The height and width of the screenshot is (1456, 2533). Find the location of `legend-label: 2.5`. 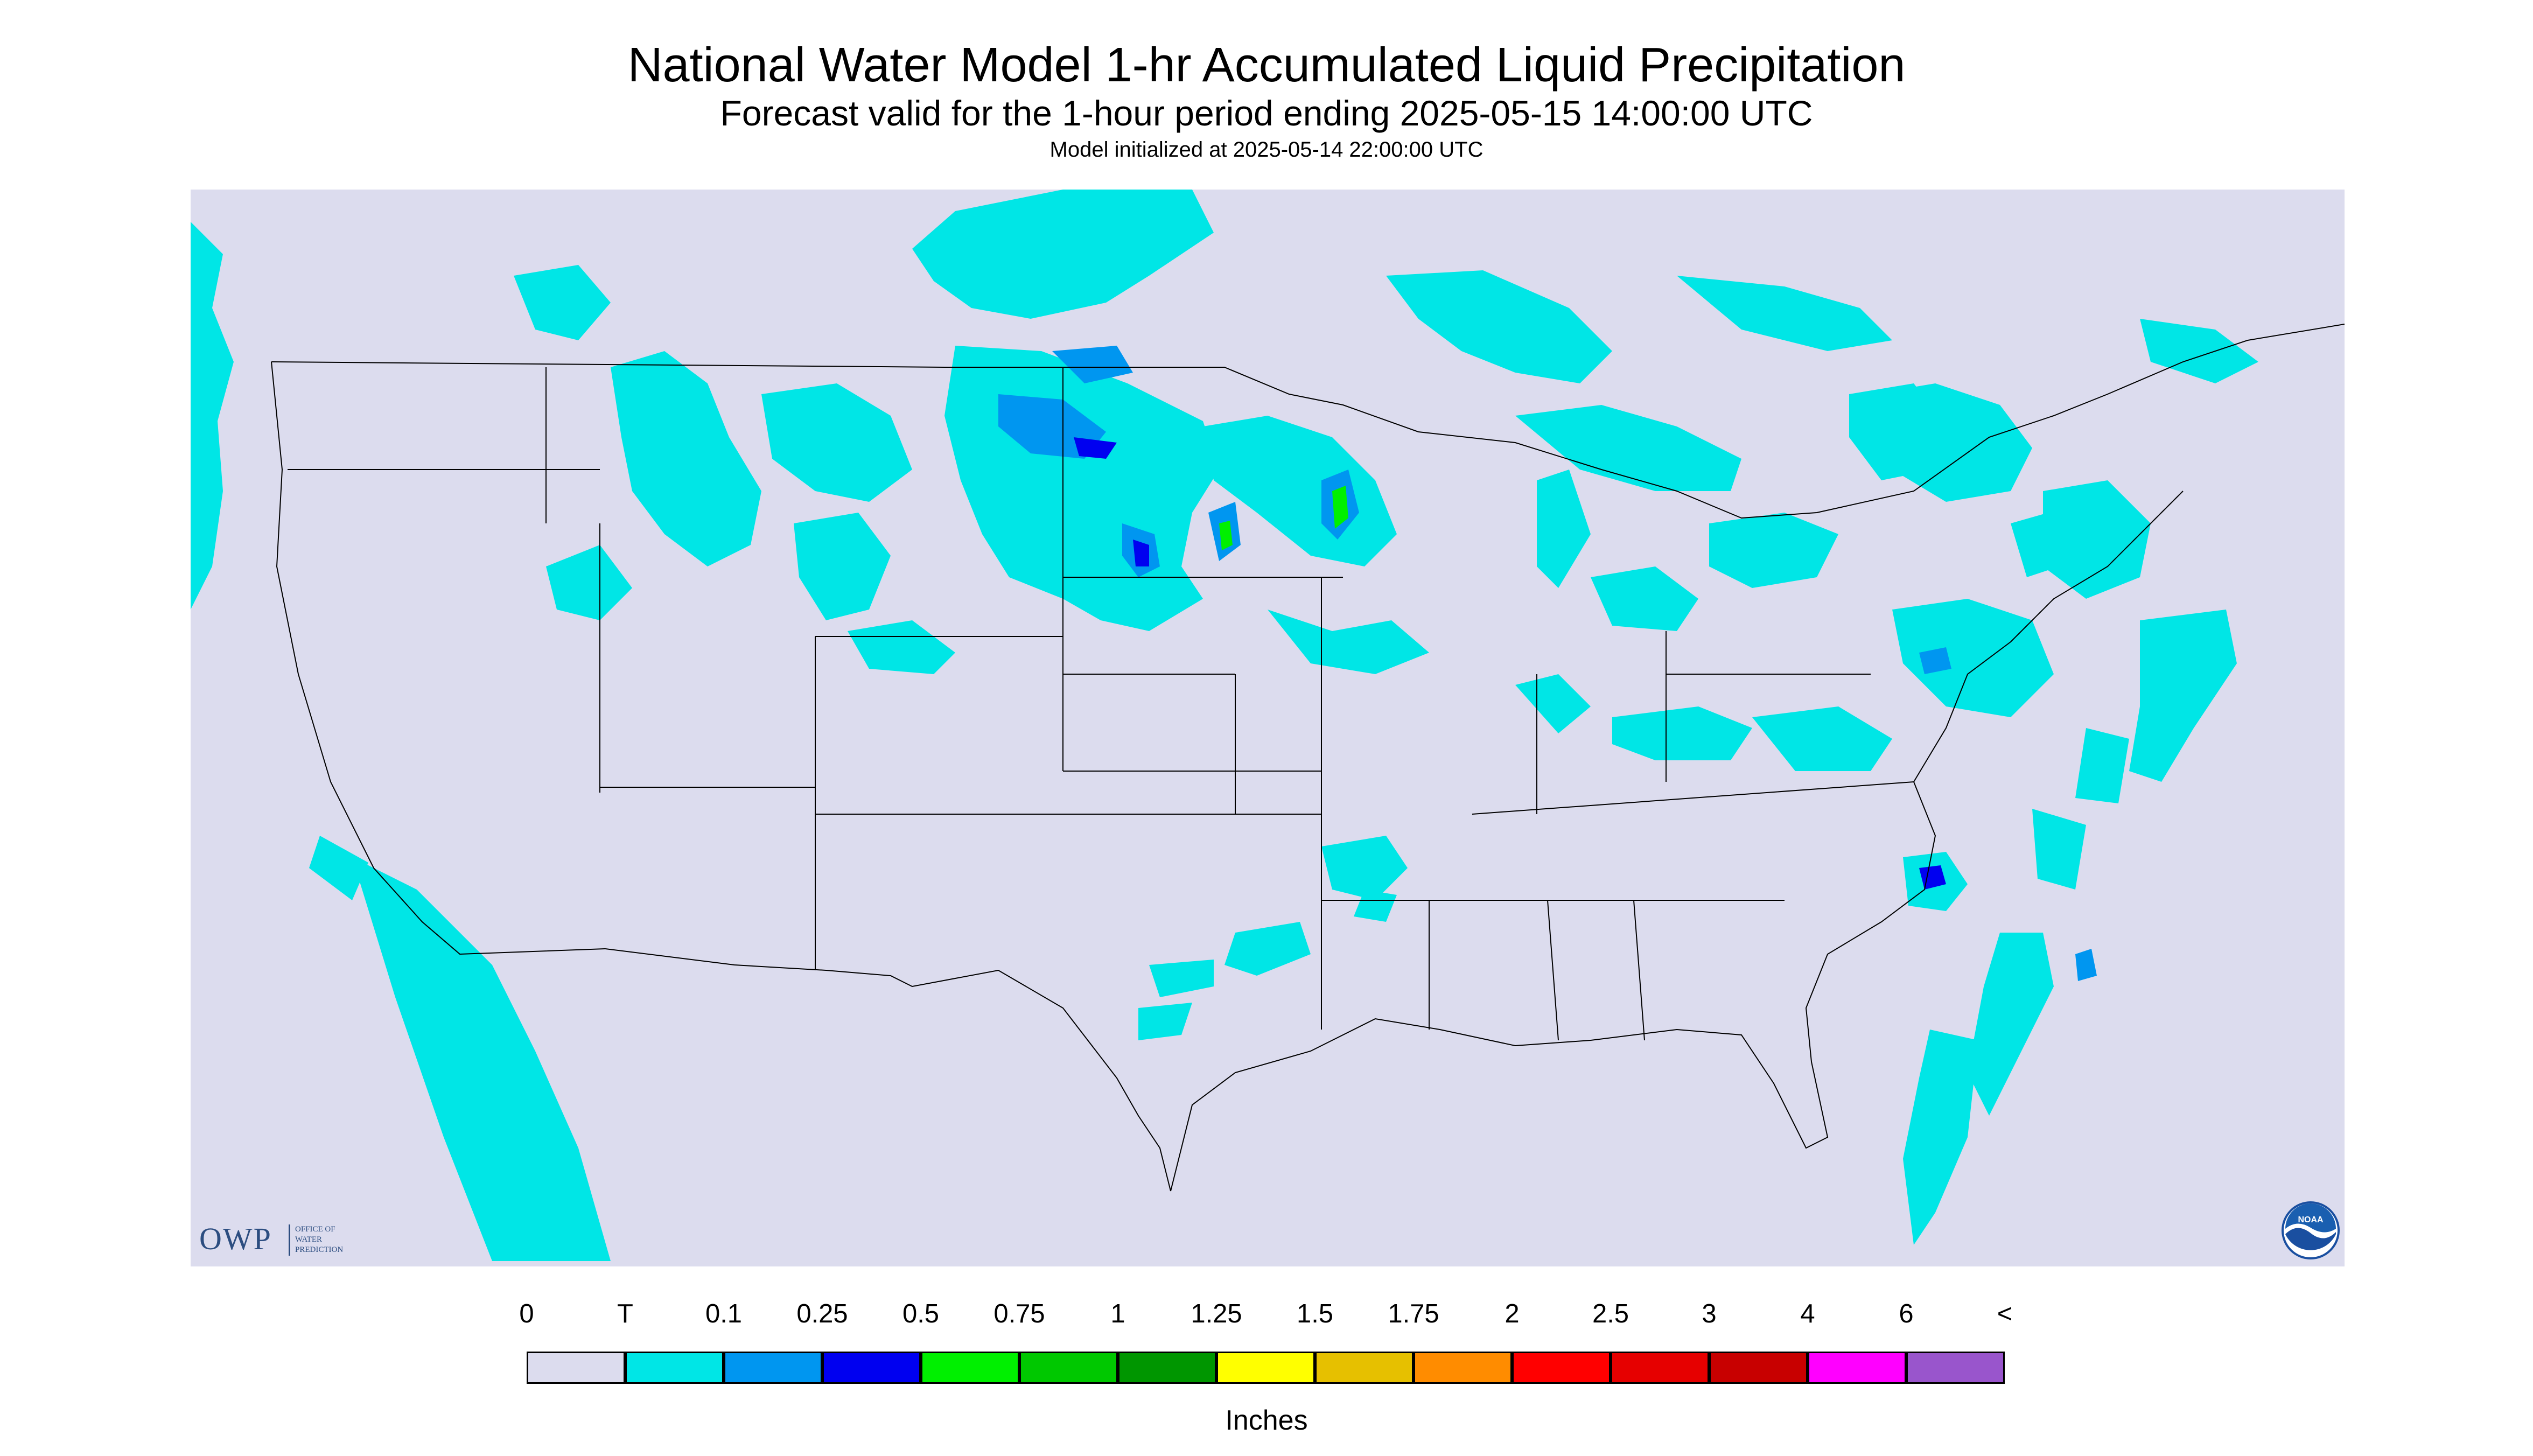

legend-label: 2.5 is located at coordinates (1610, 1313).